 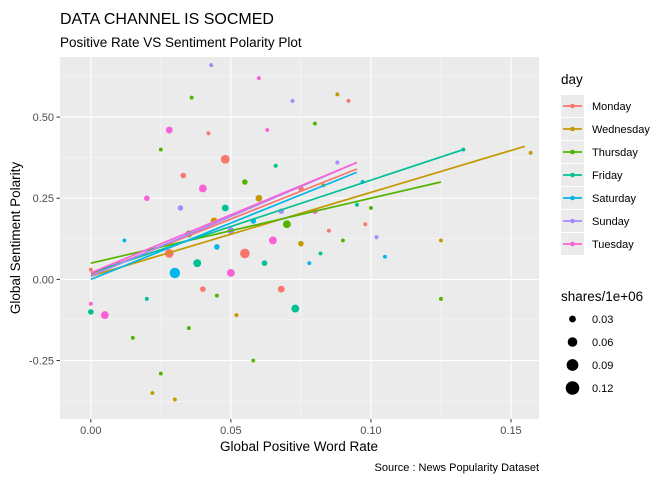 I want to click on legend-label: Friday, so click(x=607, y=176).